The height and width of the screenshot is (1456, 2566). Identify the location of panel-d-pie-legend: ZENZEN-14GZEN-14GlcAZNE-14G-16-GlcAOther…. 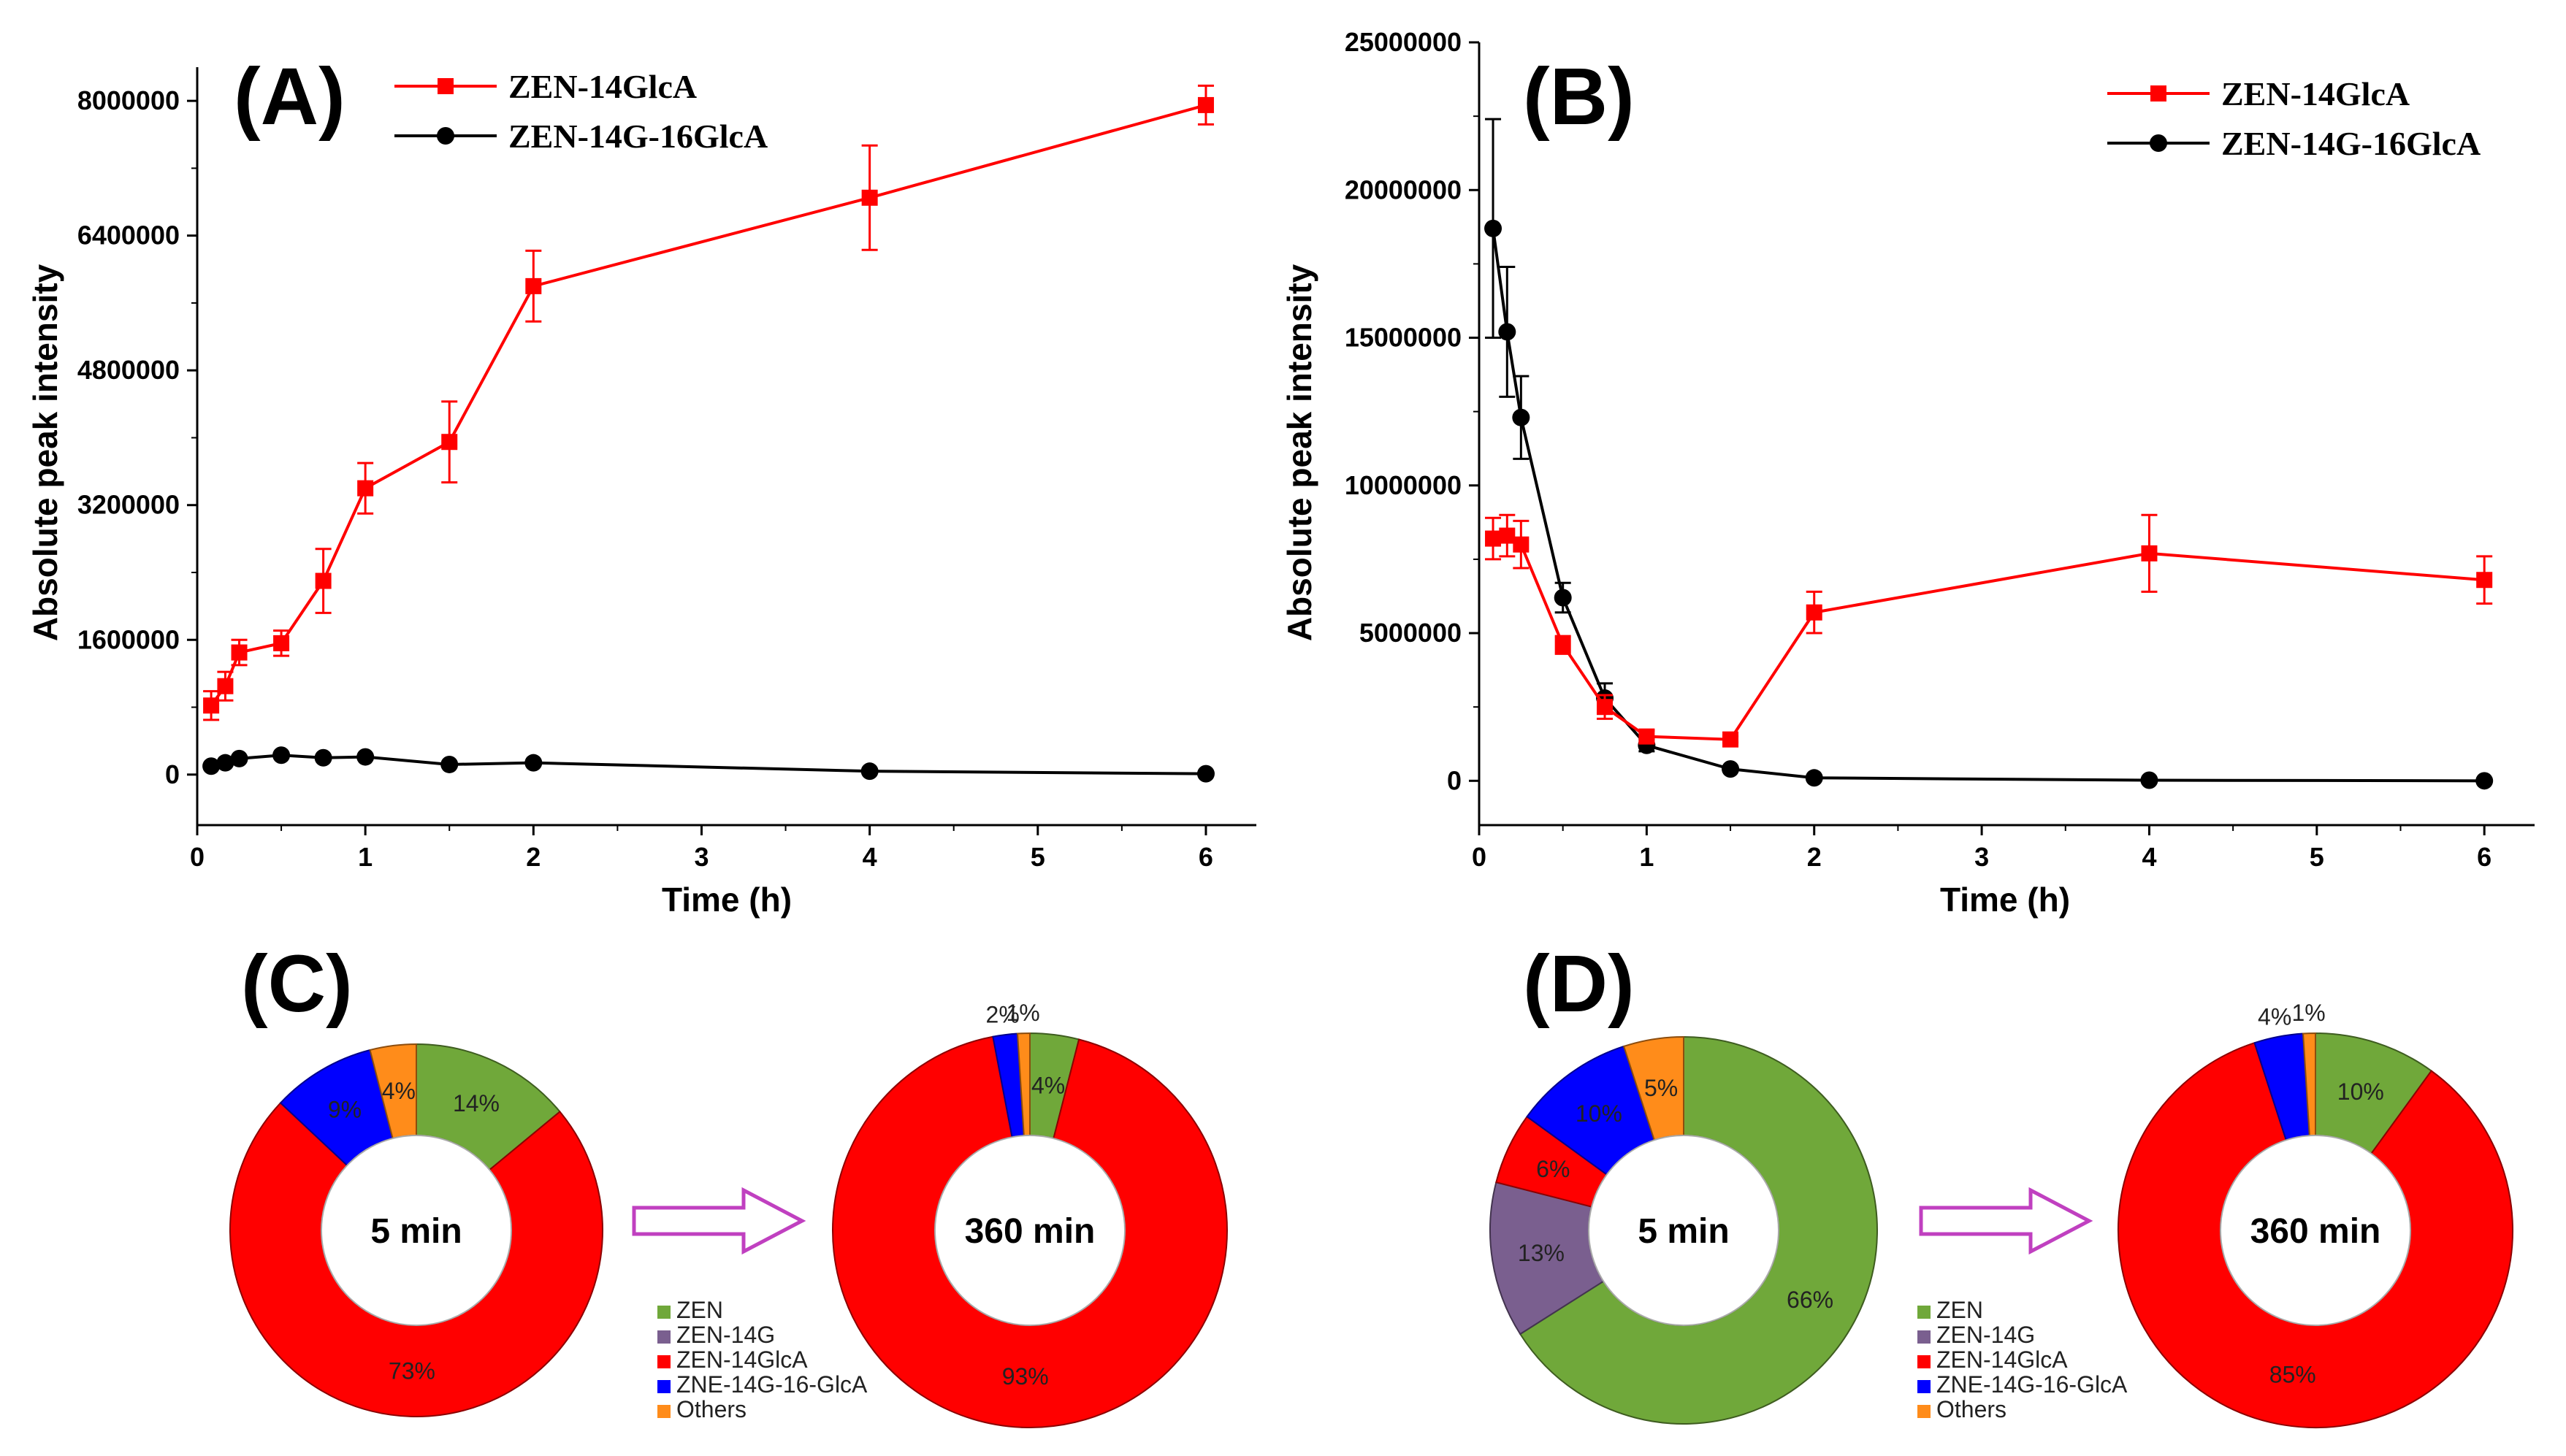
(2022, 1359).